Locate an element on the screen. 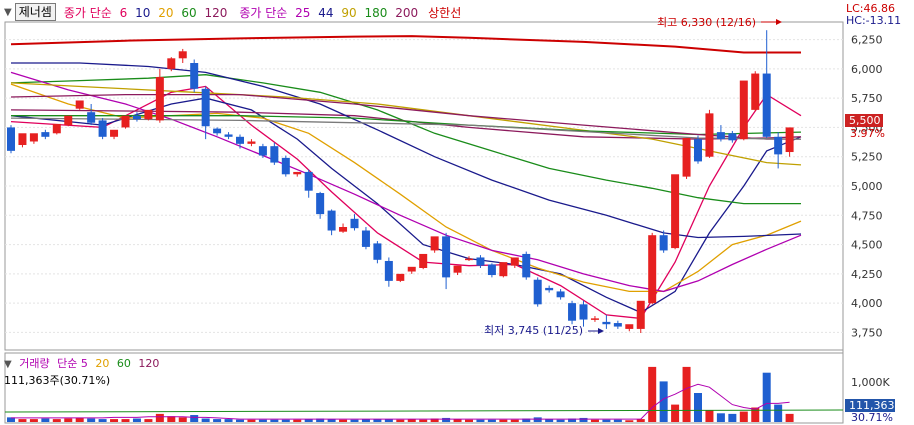 Image resolution: width=914 pixels, height=425 pixels. volume-current-value: 111,363 is located at coordinates (872, 405).